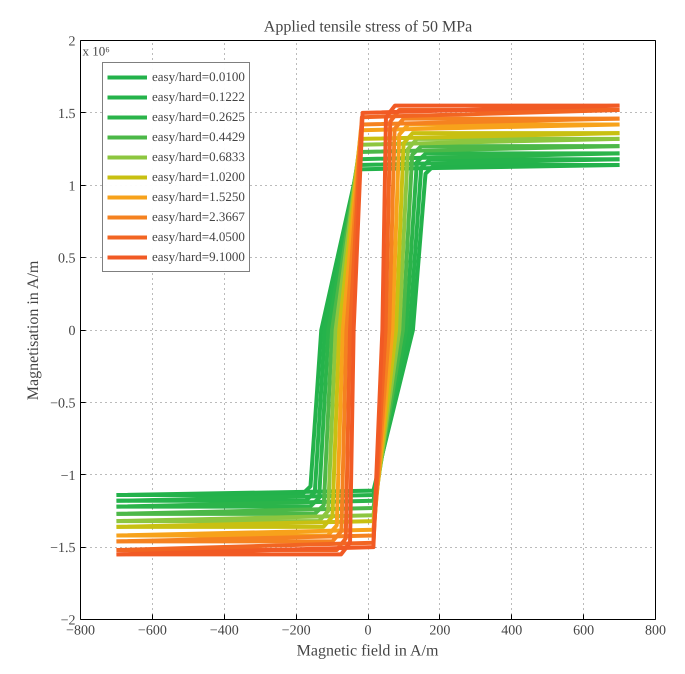 The height and width of the screenshot is (674, 685). I want to click on legend-label: easy/hard=2.3667, so click(198, 217).